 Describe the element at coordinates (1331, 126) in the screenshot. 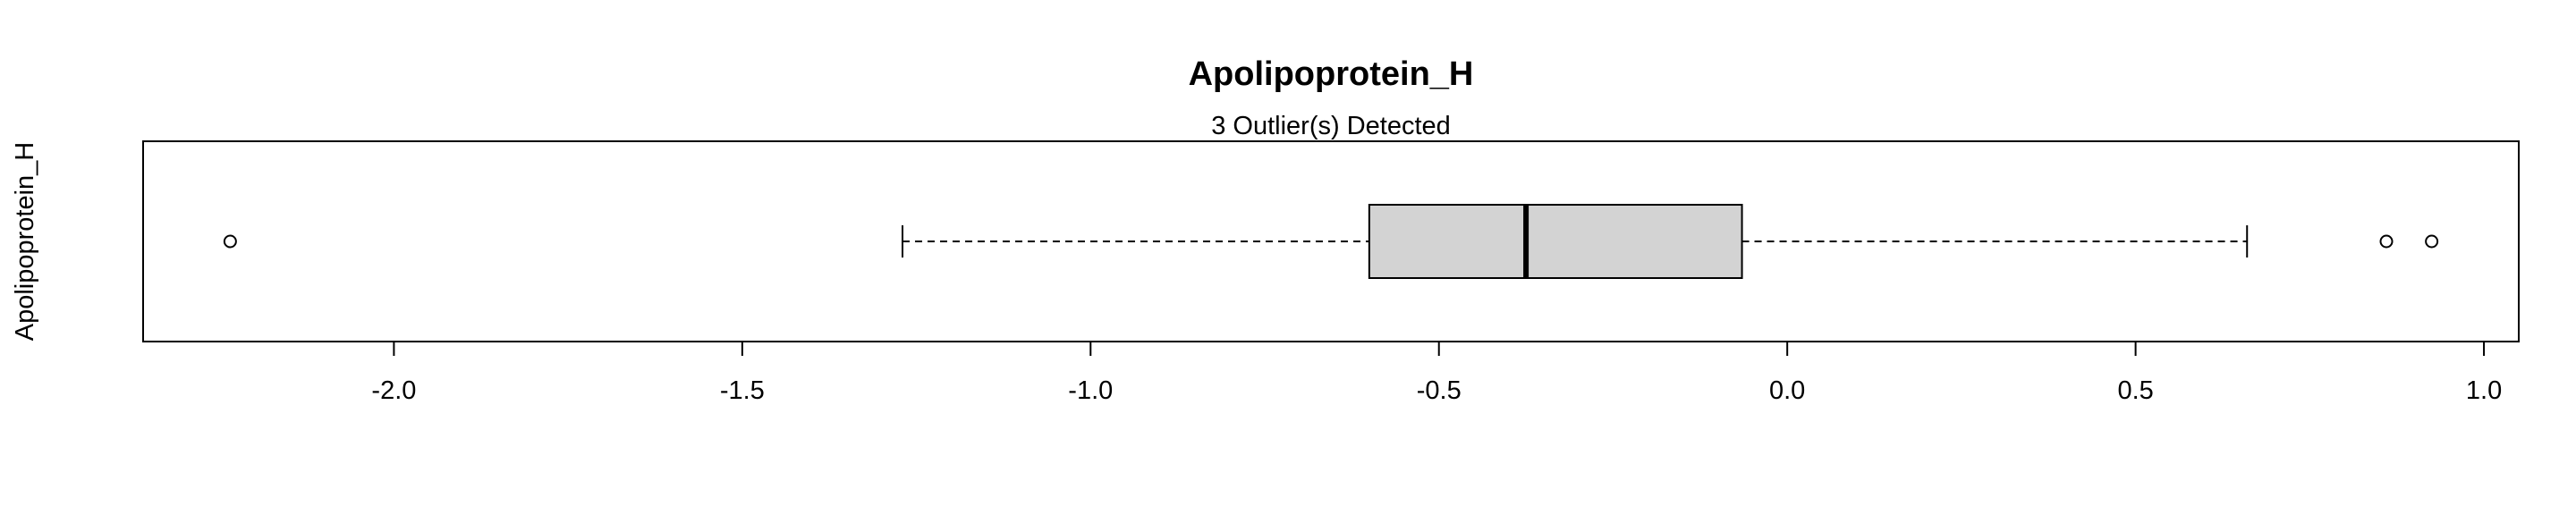

I see `chart-subtitle: 3 Outlier(s) Detected` at that location.